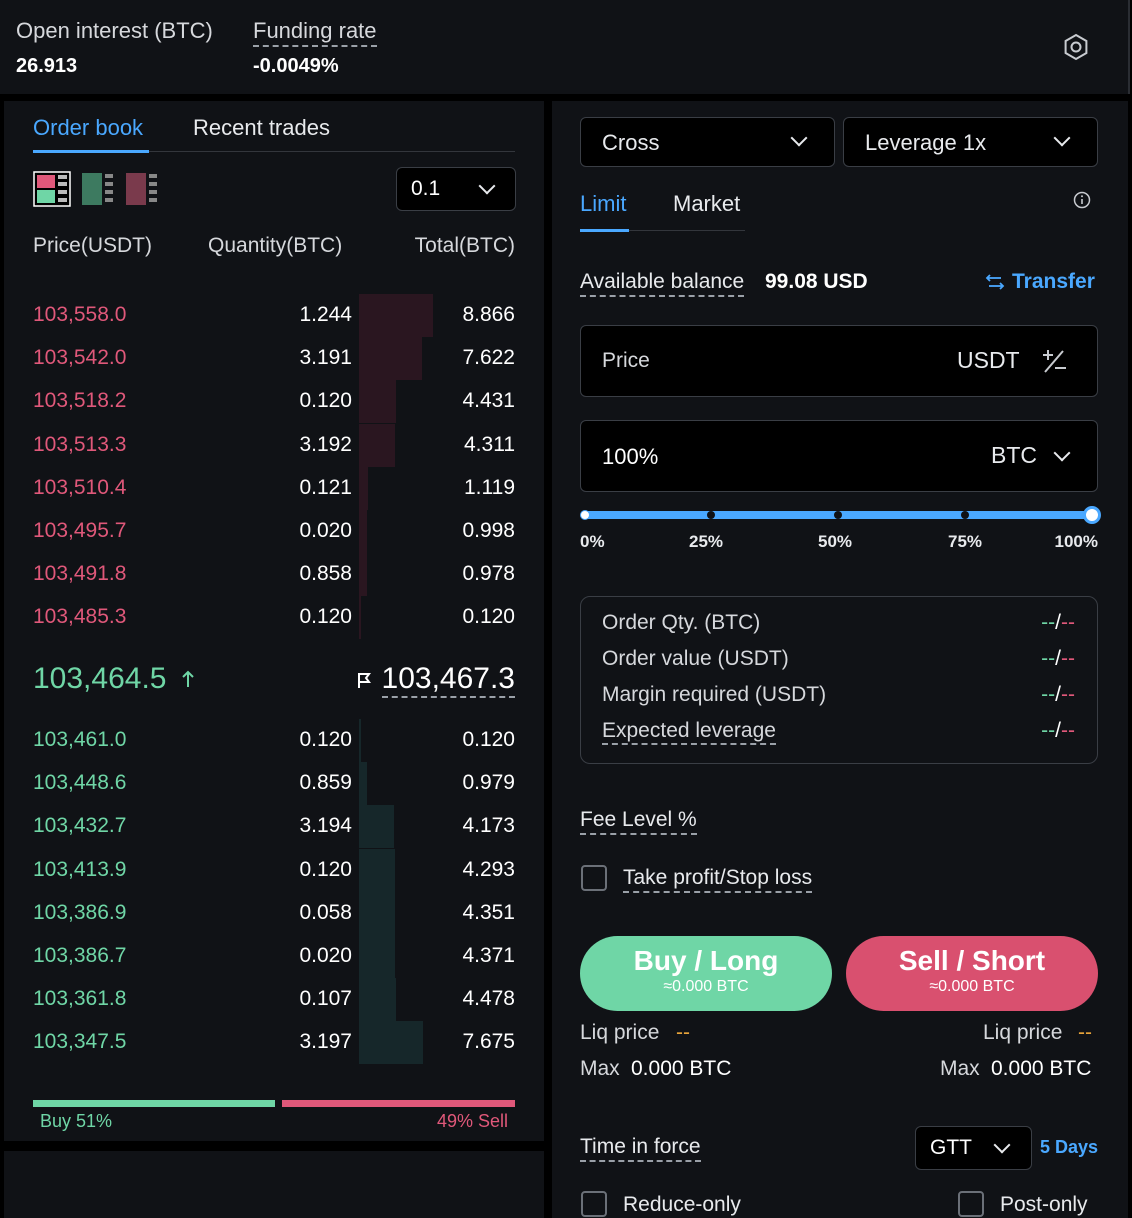 The height and width of the screenshot is (1218, 1132). I want to click on leverage-select: Leverage 1x, so click(970, 142).